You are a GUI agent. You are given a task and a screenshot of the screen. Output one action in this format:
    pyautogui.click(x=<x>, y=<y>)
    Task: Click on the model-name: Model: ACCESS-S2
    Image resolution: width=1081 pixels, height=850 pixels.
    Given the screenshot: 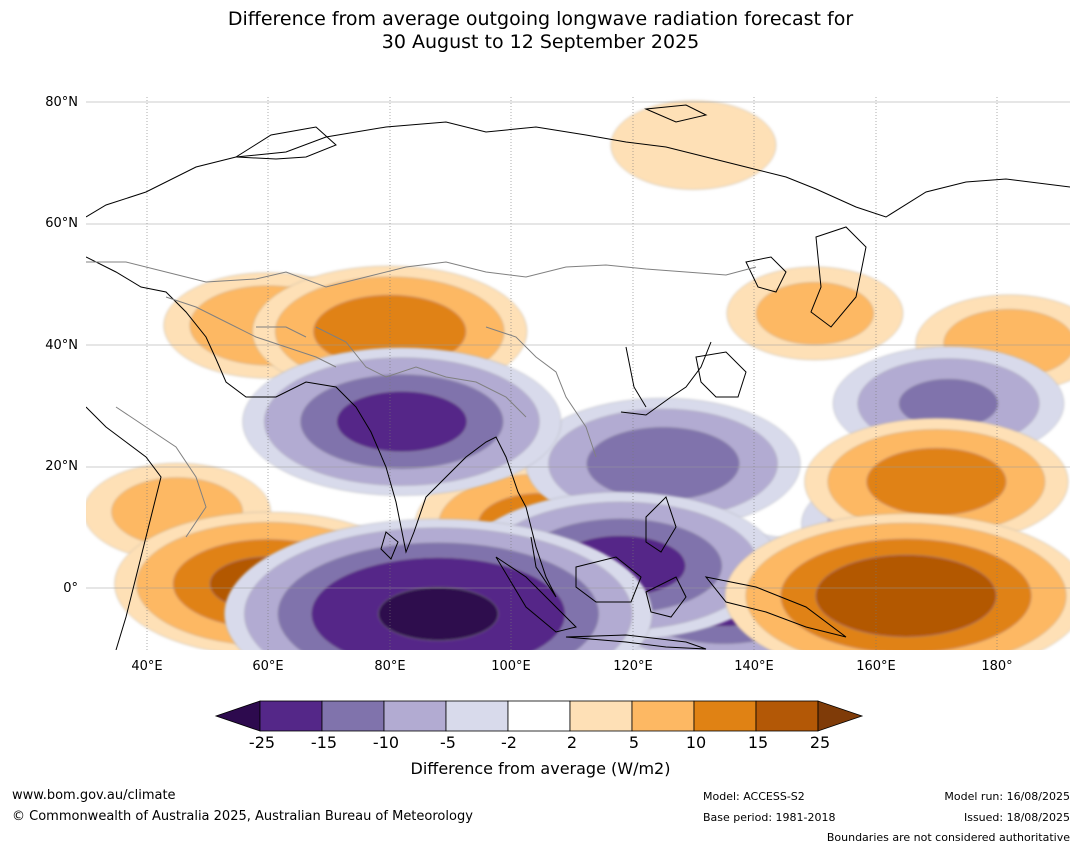 What is the action you would take?
    pyautogui.click(x=754, y=796)
    